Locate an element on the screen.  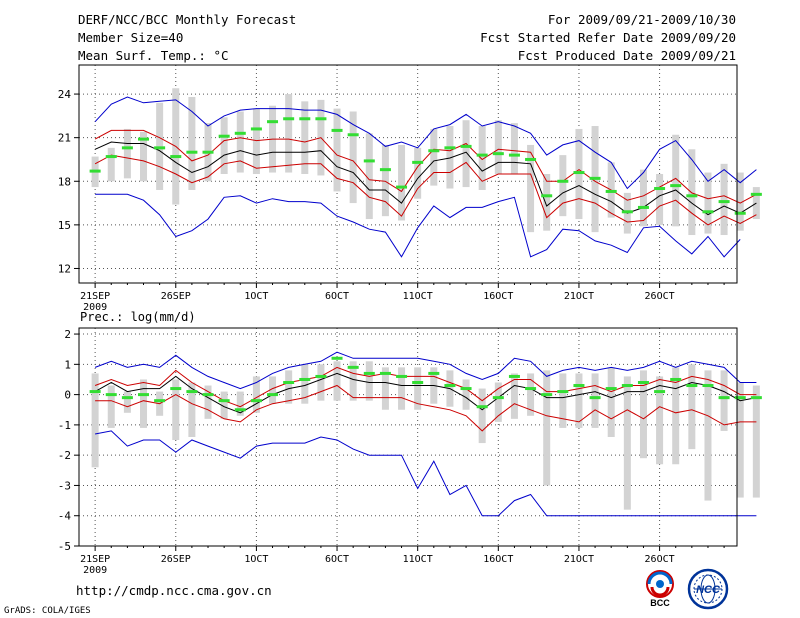
precip-panel-title: Prec.: log(mm/d) is located at coordinates (138, 317).